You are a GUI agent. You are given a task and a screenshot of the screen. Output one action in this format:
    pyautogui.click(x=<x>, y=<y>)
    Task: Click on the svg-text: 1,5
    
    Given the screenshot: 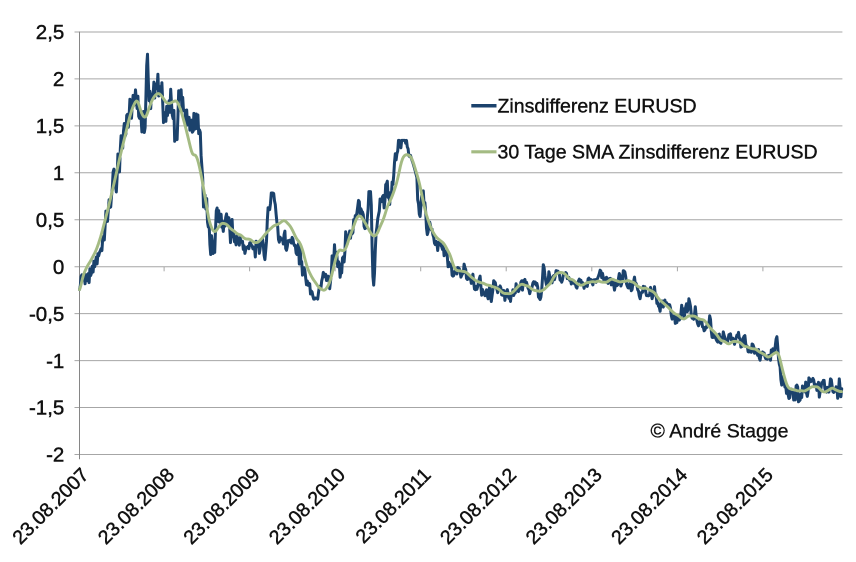 What is the action you would take?
    pyautogui.click(x=50, y=126)
    